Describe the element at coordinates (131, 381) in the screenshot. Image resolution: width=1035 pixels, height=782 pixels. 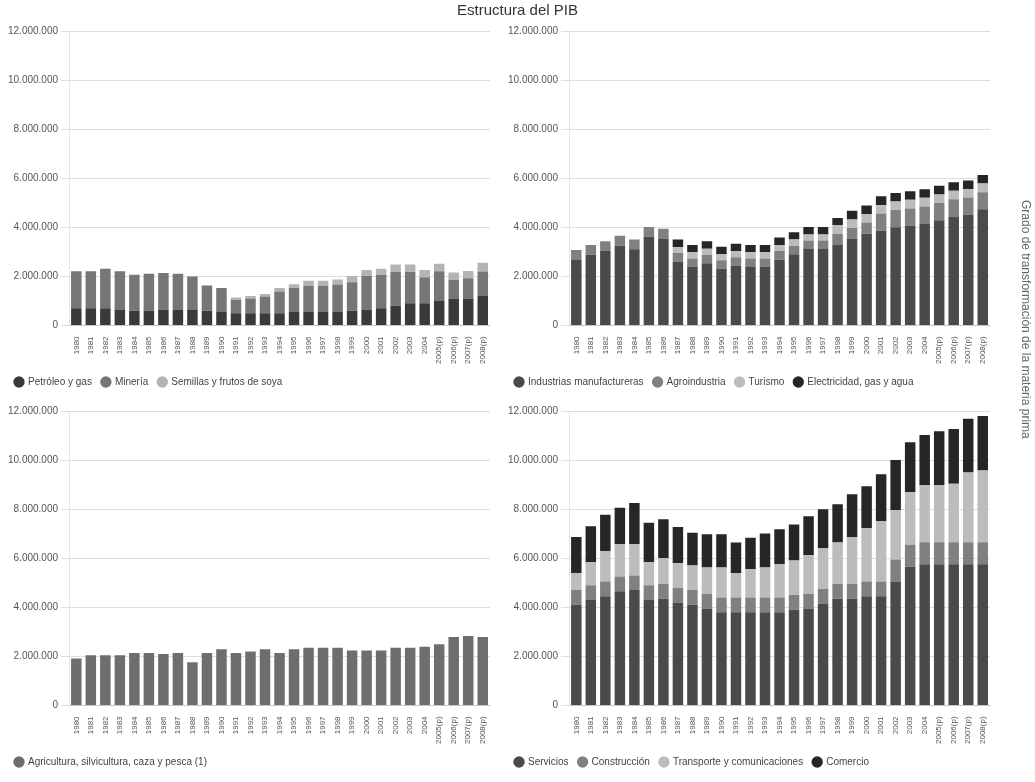
I see `legend-label: Minería` at that location.